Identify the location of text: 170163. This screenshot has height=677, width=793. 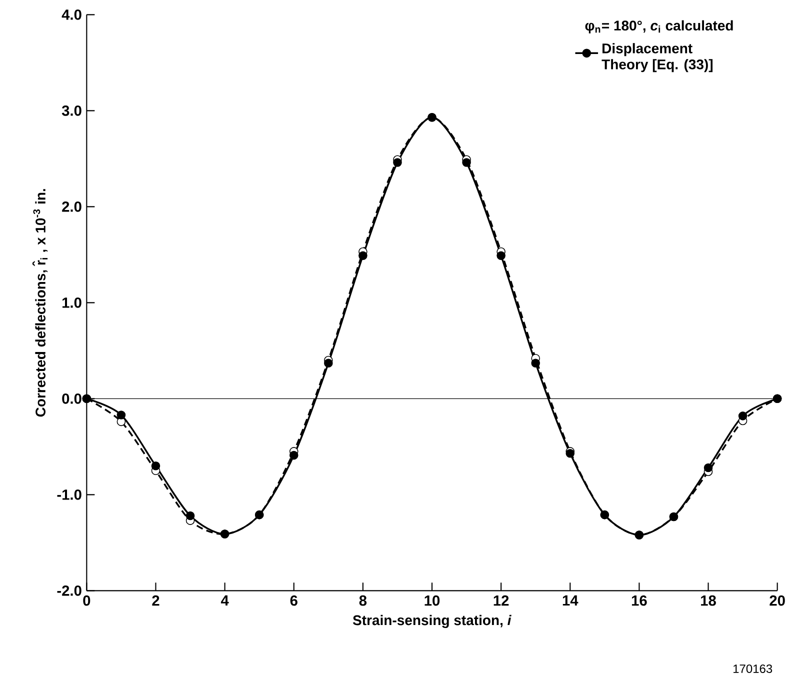
(753, 668).